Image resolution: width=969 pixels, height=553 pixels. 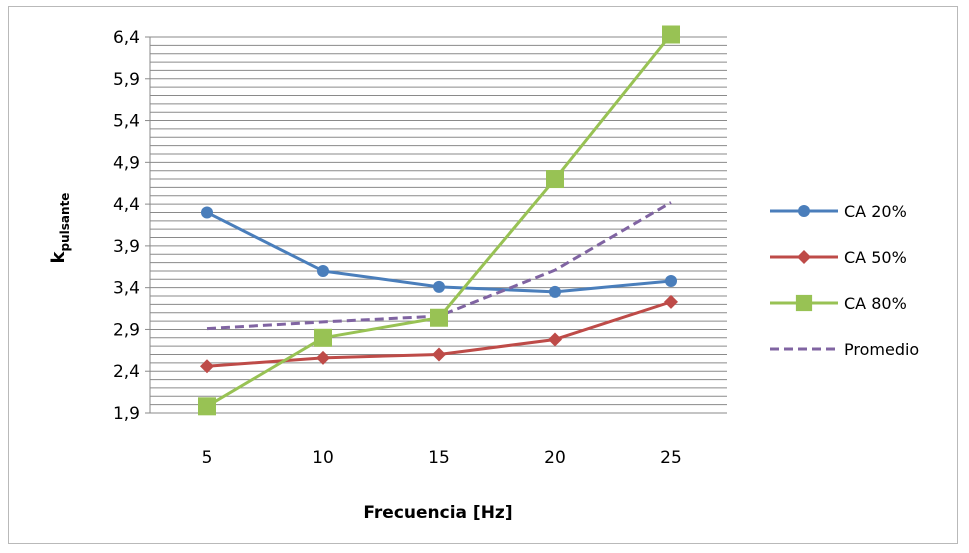 I want to click on y-tick-label: 2,4, so click(x=126, y=372).